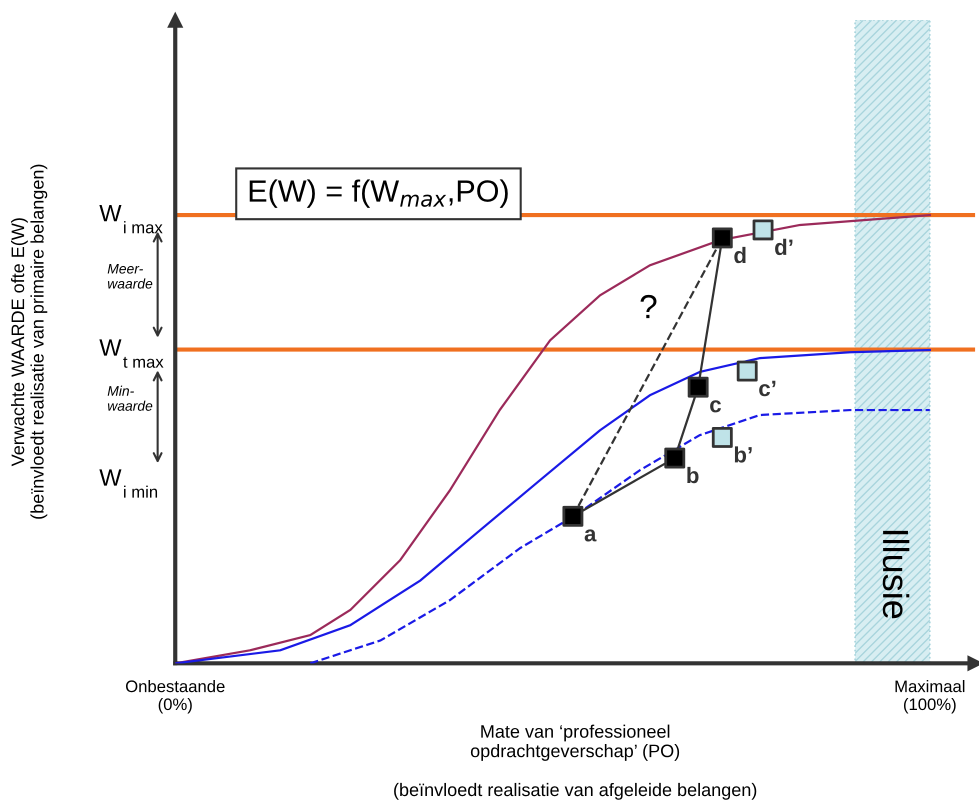 This screenshot has width=979, height=805. Describe the element at coordinates (29, 341) in the screenshot. I see `y-axis-title: Verwachte WAARDE ofte E(W) (beïnvloedt realisatie van primaire belangen)` at that location.